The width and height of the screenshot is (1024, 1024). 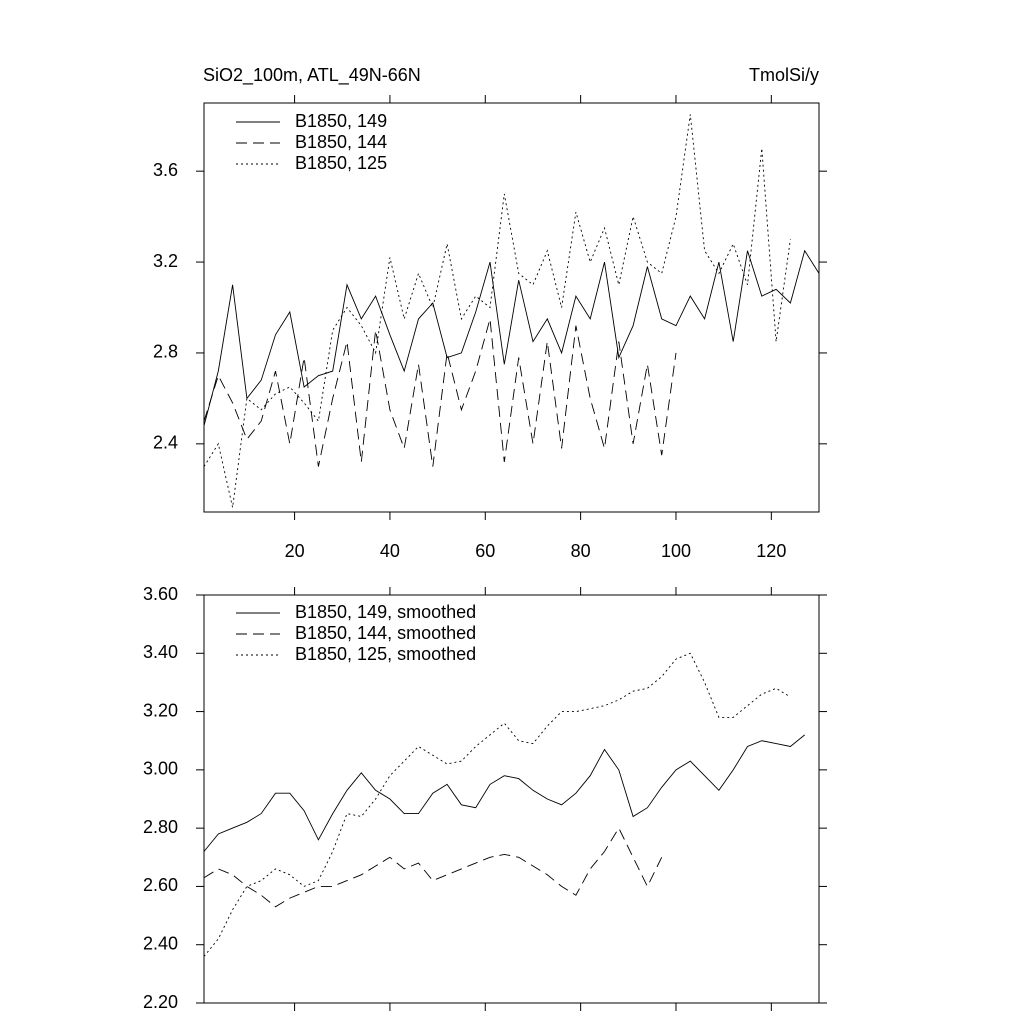 I want to click on legend-label: B1850, 144, so click(x=341, y=142).